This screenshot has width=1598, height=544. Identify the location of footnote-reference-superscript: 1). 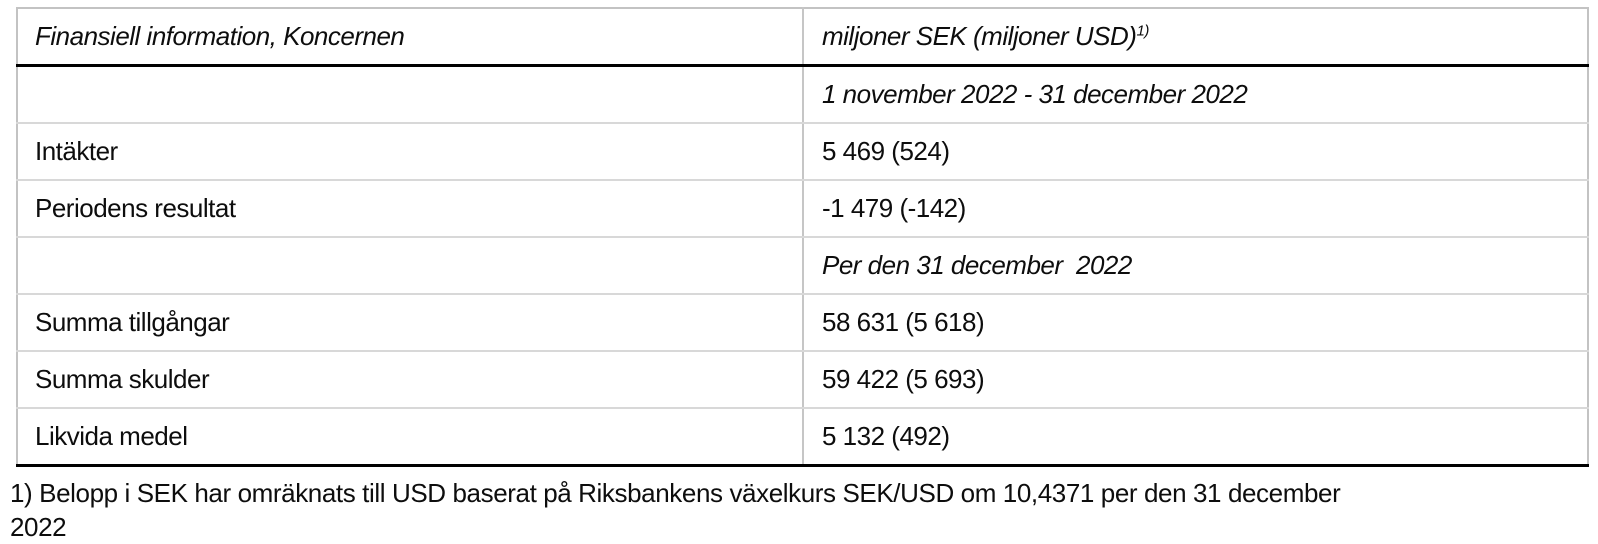
(1142, 31).